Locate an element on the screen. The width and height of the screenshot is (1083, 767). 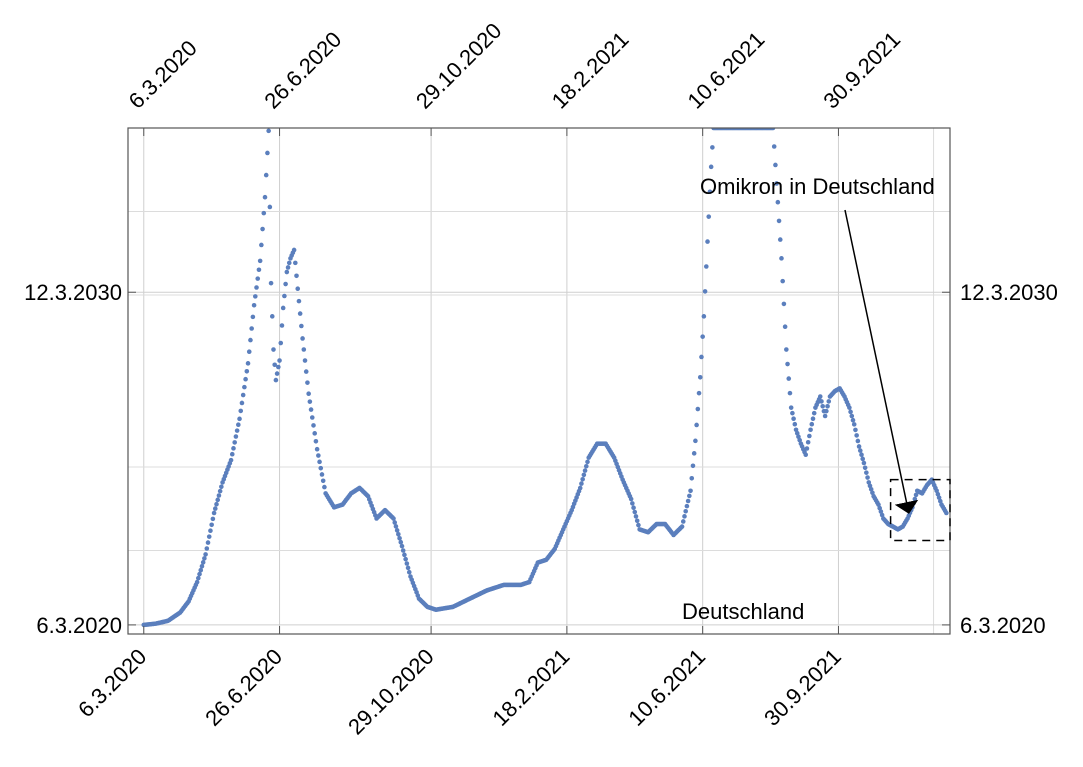
highlight-box is located at coordinates (920, 510).